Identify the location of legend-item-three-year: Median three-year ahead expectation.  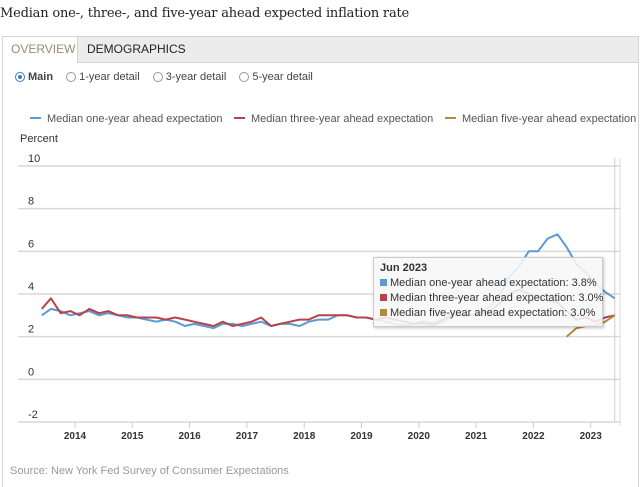
(333, 119).